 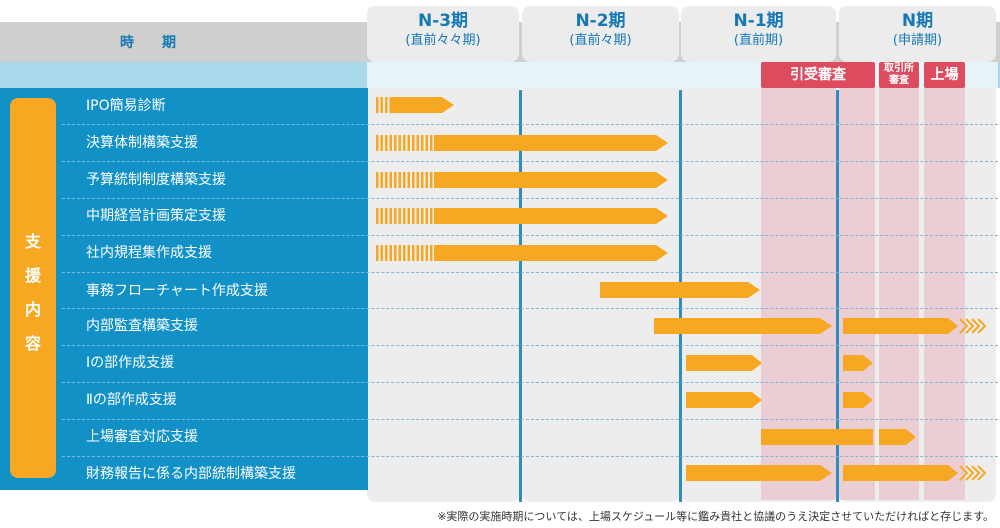 What do you see at coordinates (32, 343) in the screenshot?
I see `support-label-char: 容` at bounding box center [32, 343].